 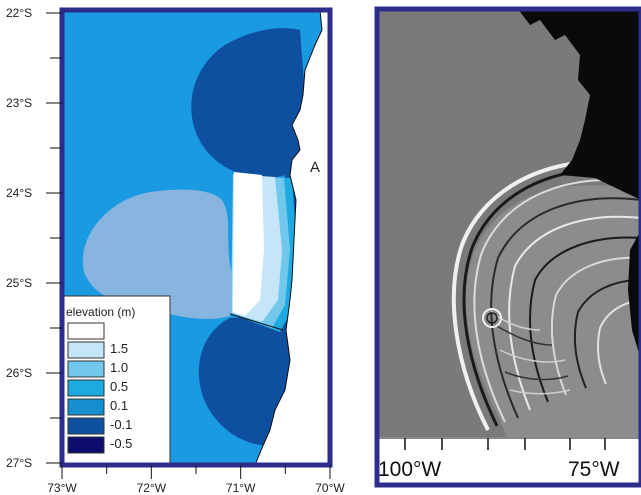 I want to click on lon-label: 72°W, so click(x=152, y=488).